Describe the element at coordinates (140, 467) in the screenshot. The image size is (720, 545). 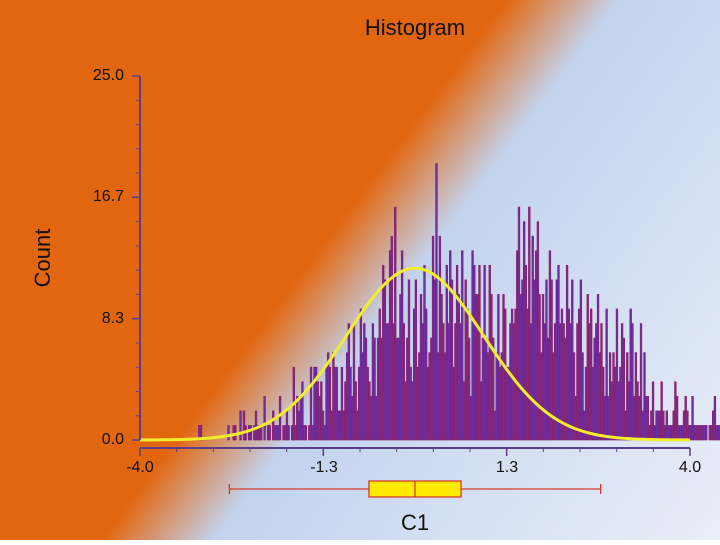
I see `x-tick-label-0: -4.0` at that location.